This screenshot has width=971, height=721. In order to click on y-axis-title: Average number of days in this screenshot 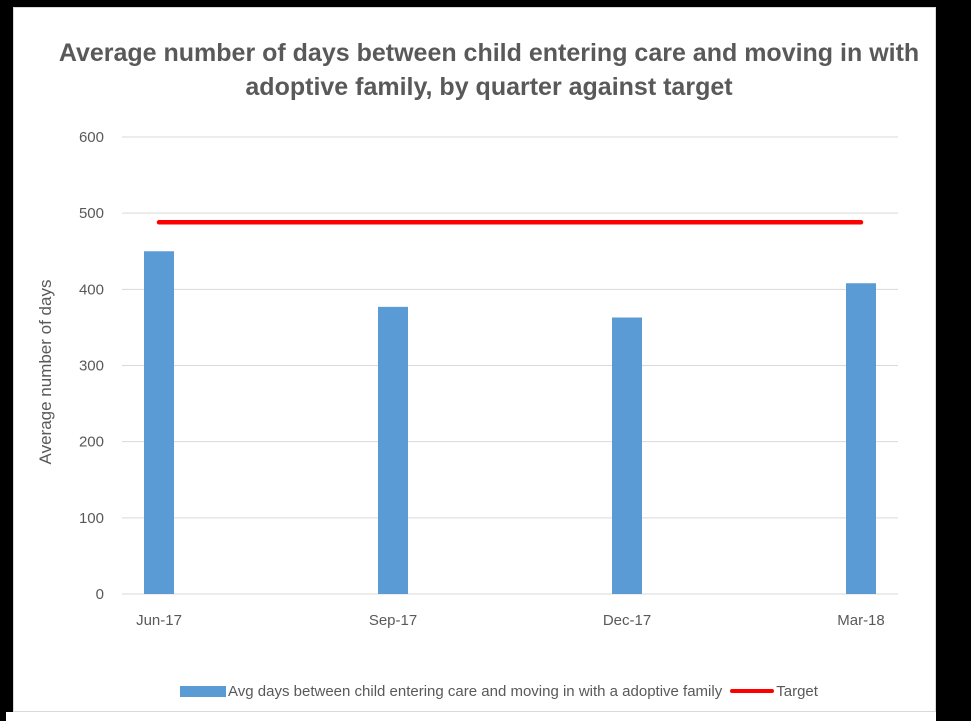, I will do `click(45, 372)`.